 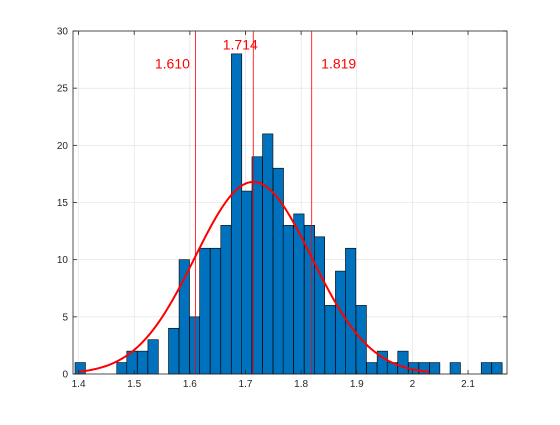 I want to click on y-tick-label: 10, so click(x=63, y=260).